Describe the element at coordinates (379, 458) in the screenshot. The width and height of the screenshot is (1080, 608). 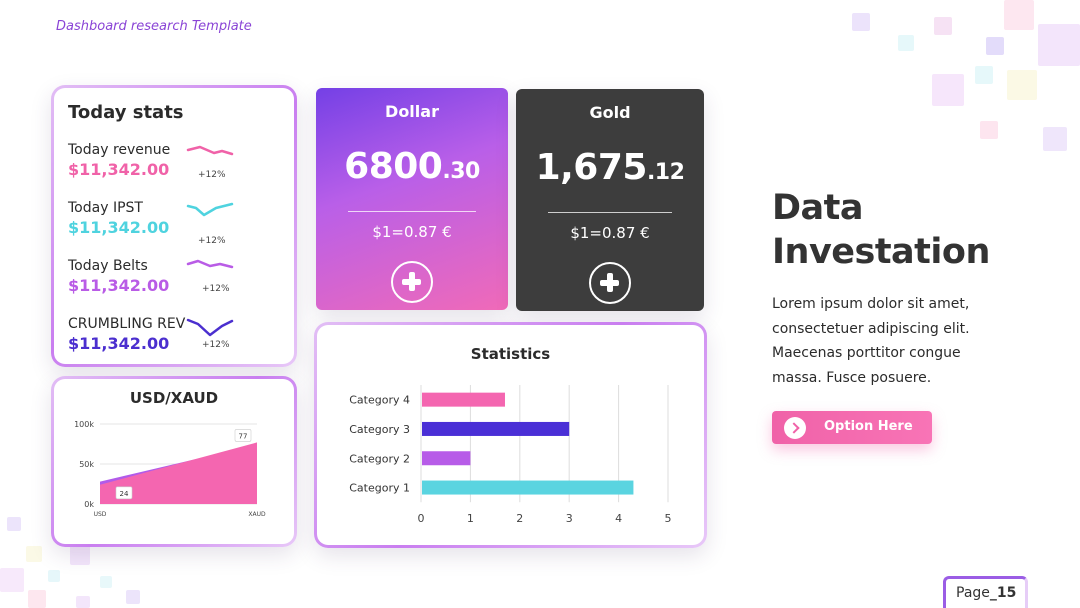
I see `category-label: Category 2` at that location.